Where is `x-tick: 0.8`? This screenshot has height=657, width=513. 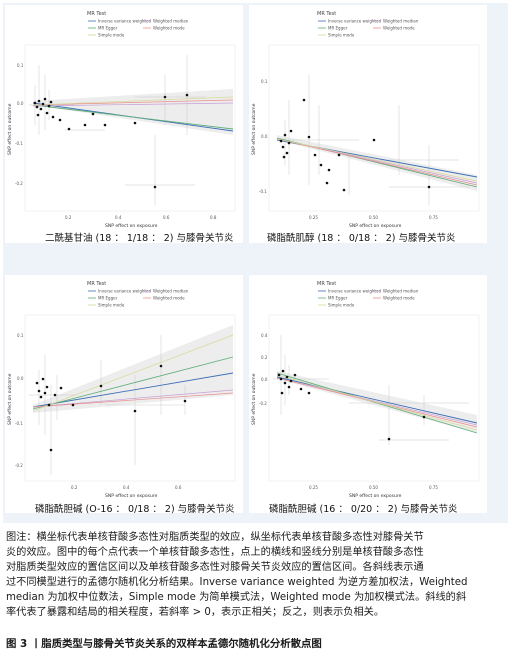
x-tick: 0.8 is located at coordinates (213, 217).